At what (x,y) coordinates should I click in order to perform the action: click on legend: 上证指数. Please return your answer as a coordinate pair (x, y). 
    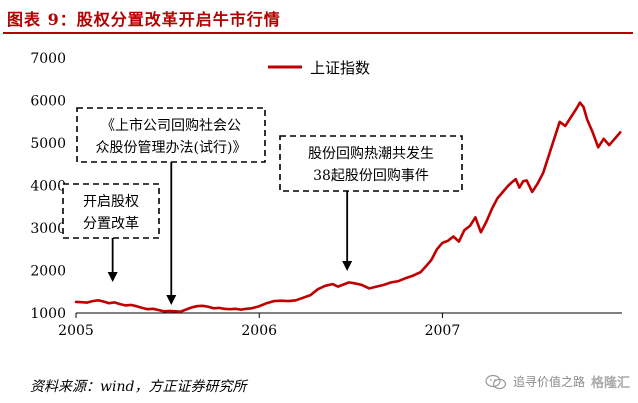
    Looking at the image, I should click on (319, 68).